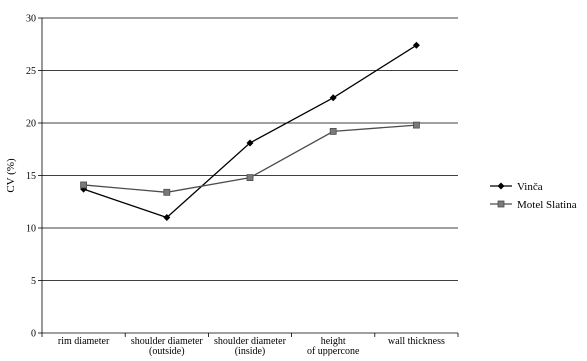  Describe the element at coordinates (11, 175) in the screenshot. I see `y-axis-title: CV (%)` at that location.